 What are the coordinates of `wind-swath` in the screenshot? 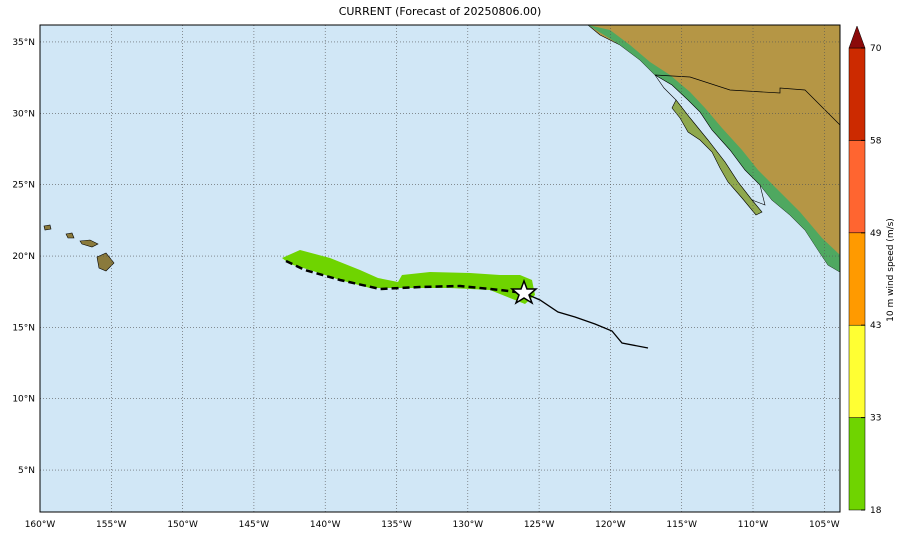 It's located at (408, 277).